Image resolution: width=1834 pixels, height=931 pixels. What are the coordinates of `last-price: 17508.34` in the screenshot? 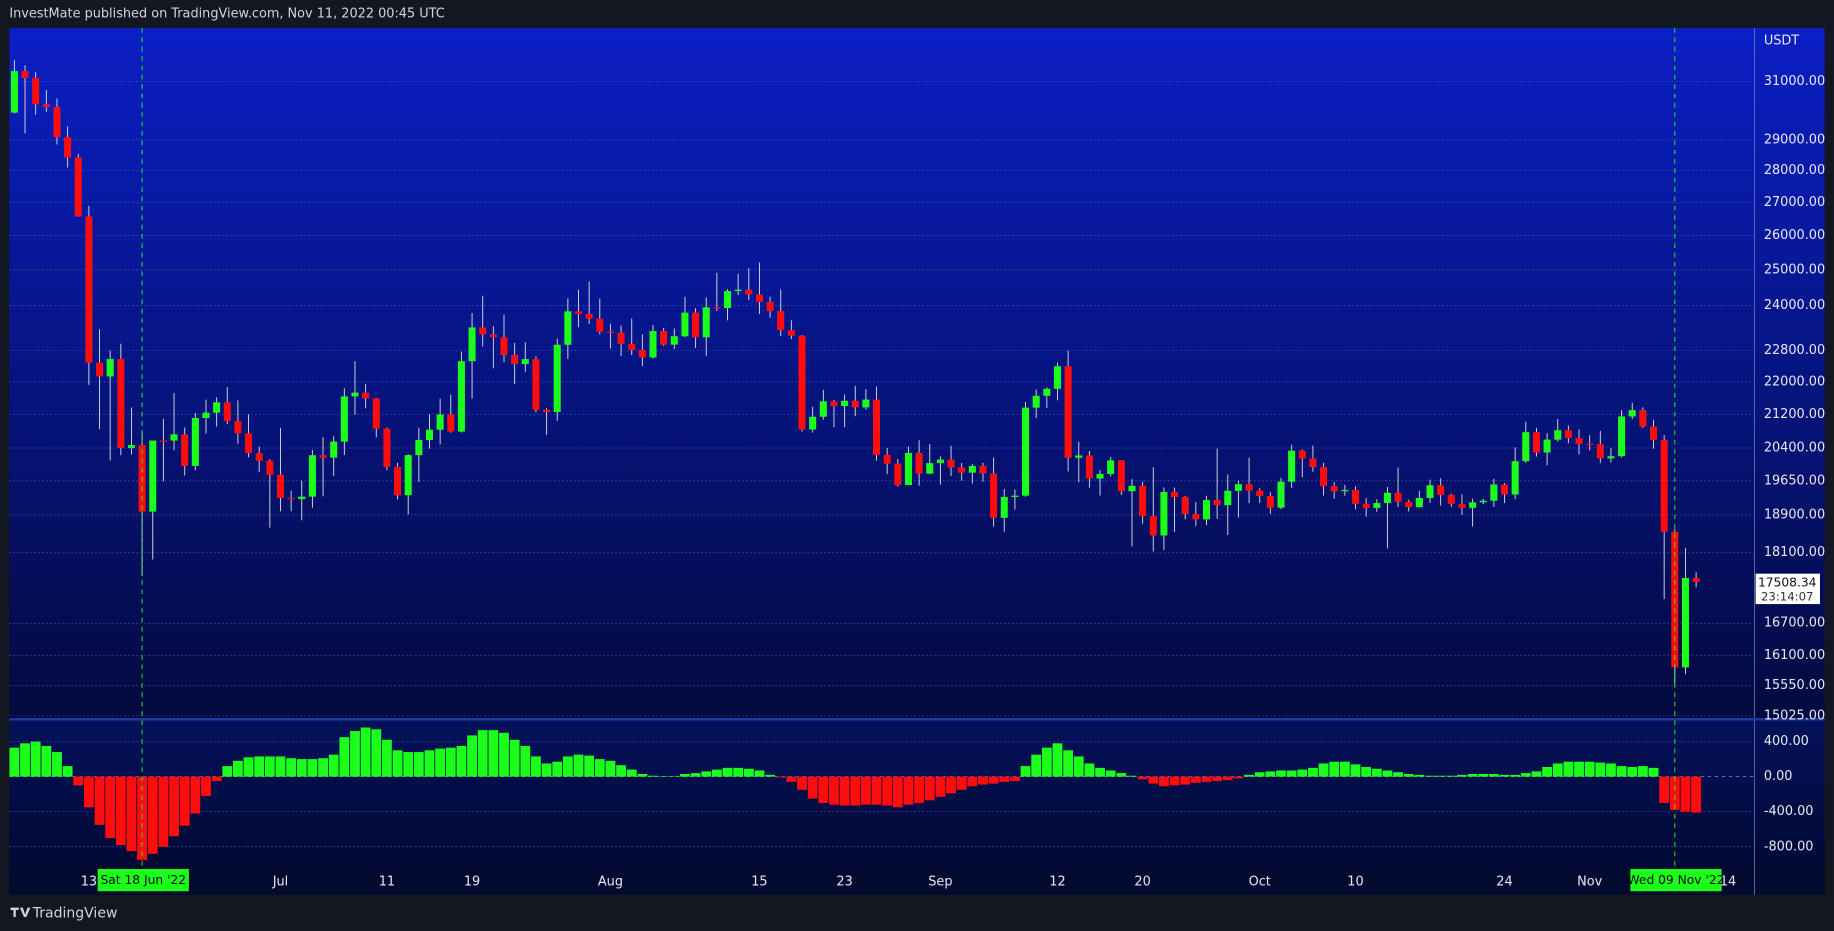 It's located at (1787, 583).